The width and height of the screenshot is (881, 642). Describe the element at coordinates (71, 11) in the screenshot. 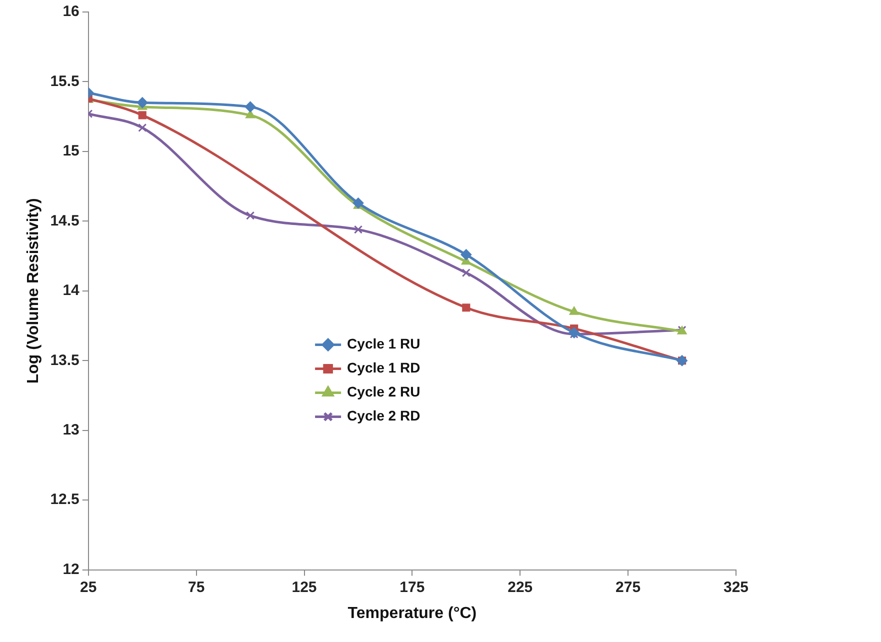

I see `y-tick-label: 16` at that location.